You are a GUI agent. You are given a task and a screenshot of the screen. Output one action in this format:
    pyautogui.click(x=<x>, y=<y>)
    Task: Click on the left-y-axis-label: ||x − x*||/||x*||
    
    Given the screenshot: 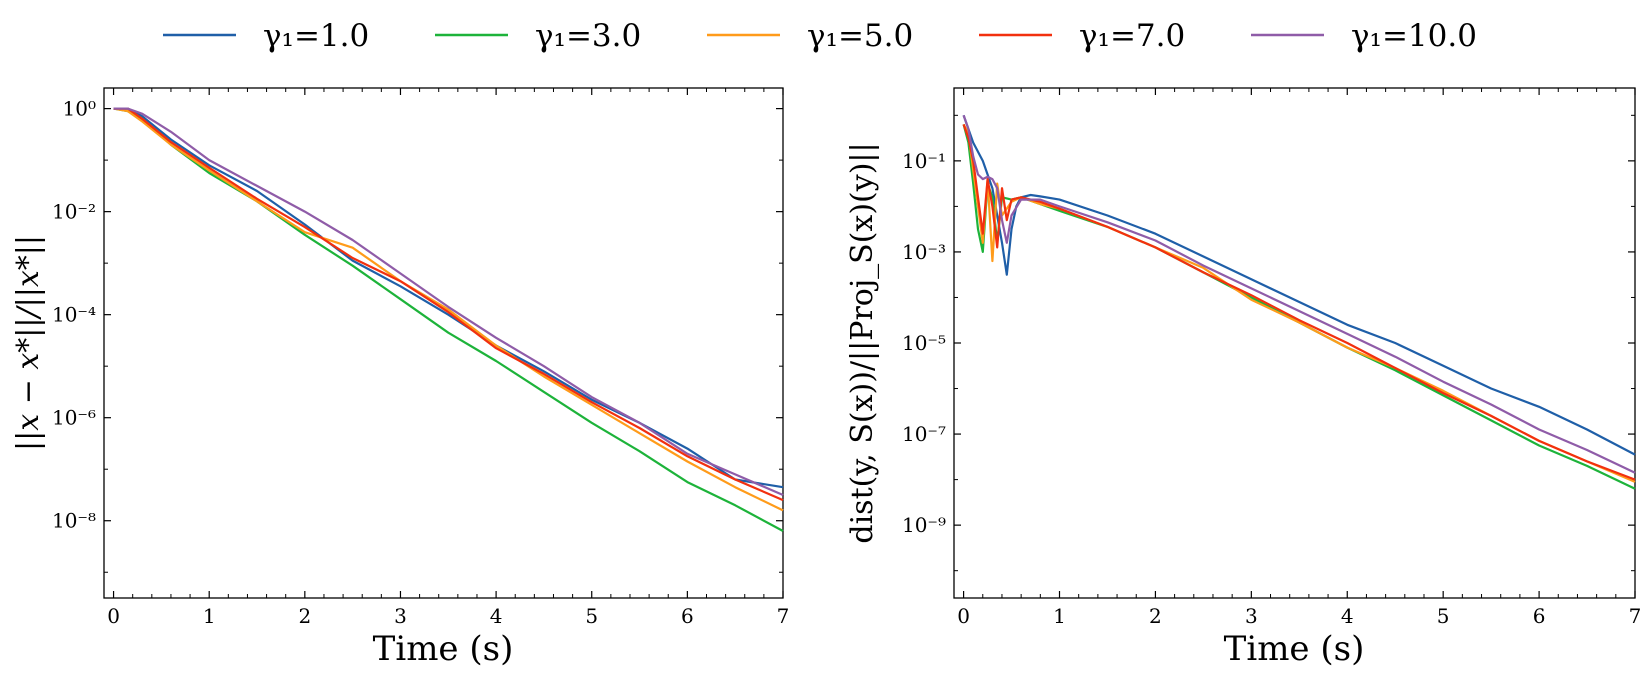 What is the action you would take?
    pyautogui.click(x=28, y=343)
    